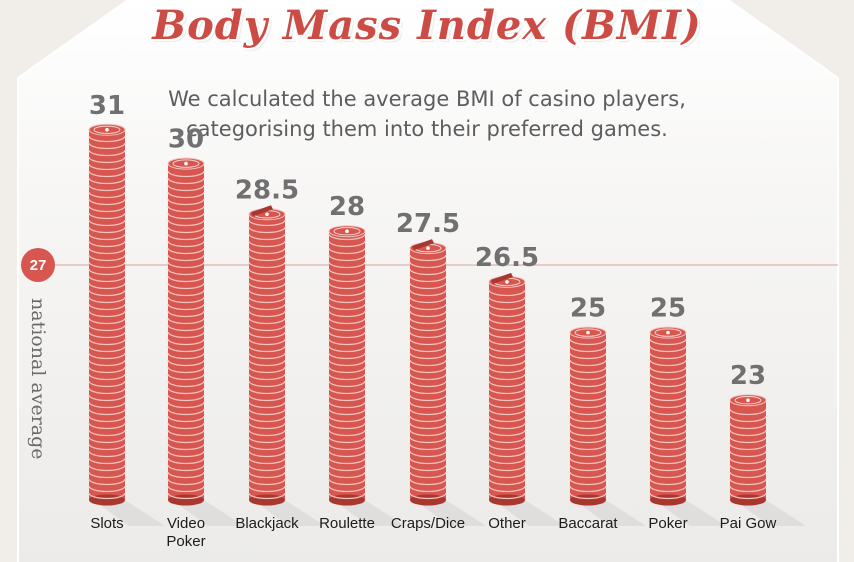 This screenshot has height=562, width=854. What do you see at coordinates (106, 523) in the screenshot?
I see `category-label: Slots` at bounding box center [106, 523].